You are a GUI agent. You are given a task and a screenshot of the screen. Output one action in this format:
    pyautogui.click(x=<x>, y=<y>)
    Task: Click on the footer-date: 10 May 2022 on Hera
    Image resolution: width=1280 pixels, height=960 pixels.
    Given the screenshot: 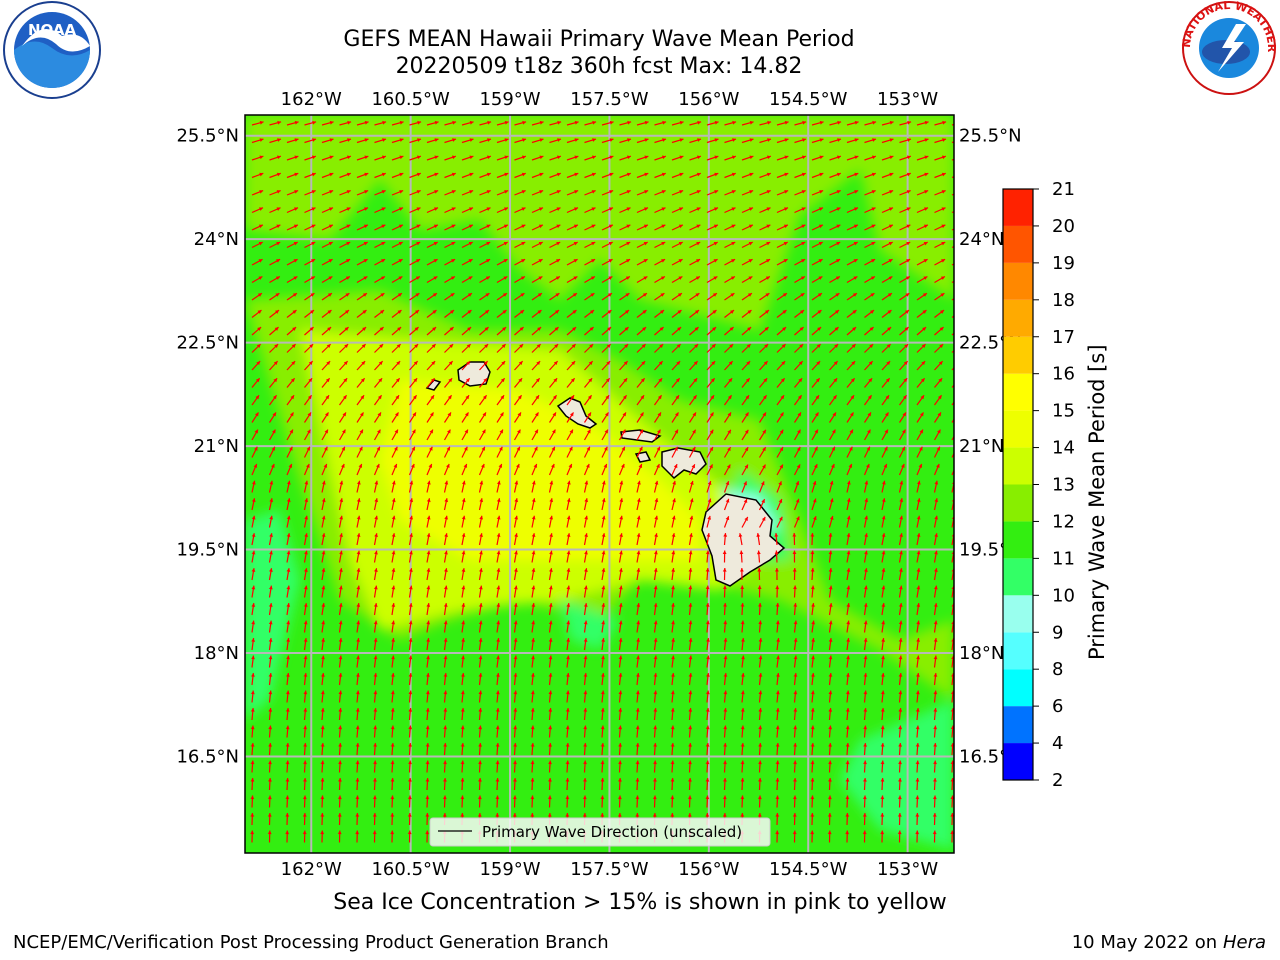 What is the action you would take?
    pyautogui.click(x=1169, y=942)
    